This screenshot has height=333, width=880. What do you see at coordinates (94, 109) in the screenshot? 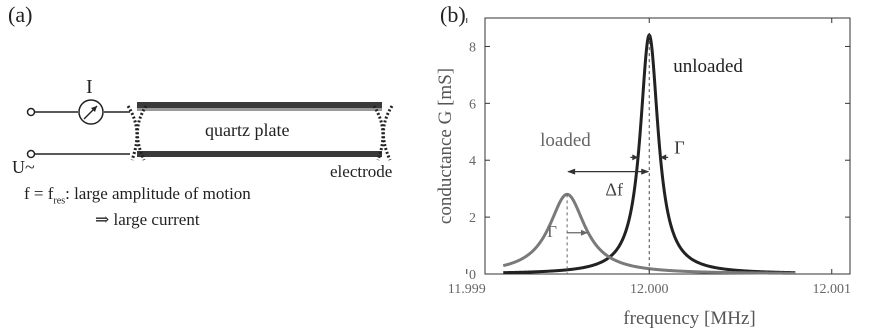
I see `ammeter-arrowhead` at bounding box center [94, 109].